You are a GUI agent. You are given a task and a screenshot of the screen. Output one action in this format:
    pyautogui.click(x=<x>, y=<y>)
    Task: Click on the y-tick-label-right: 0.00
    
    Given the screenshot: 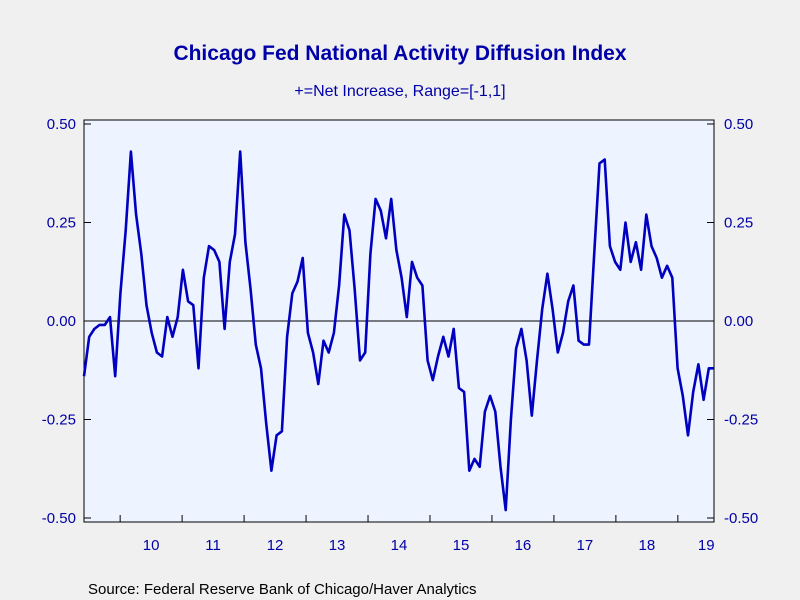 What is the action you would take?
    pyautogui.click(x=738, y=321)
    